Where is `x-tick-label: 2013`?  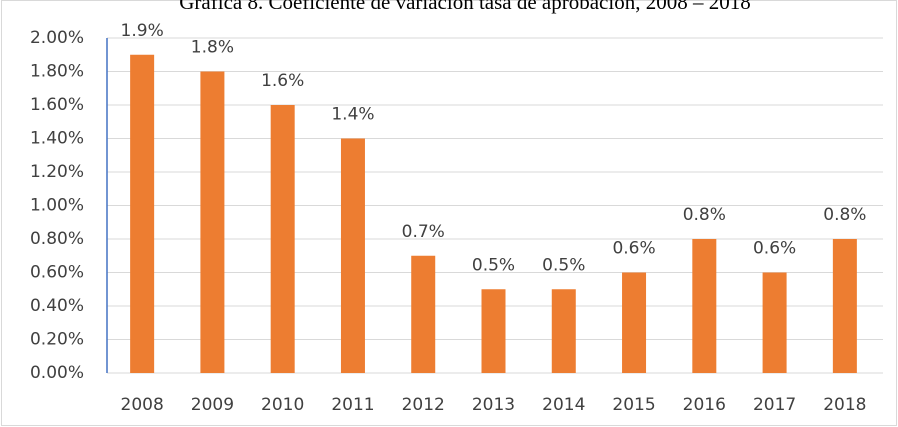 x-tick-label: 2013 is located at coordinates (493, 405).